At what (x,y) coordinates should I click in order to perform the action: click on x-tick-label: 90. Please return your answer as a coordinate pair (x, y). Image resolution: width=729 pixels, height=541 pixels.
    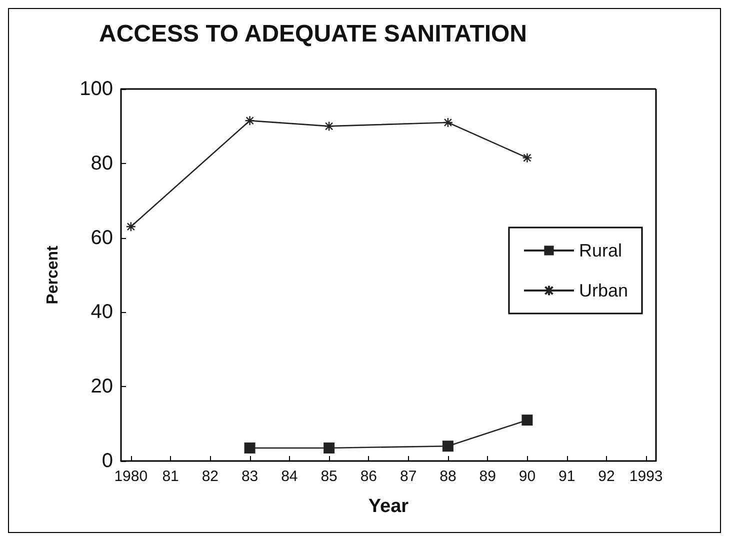
    Looking at the image, I should click on (527, 476).